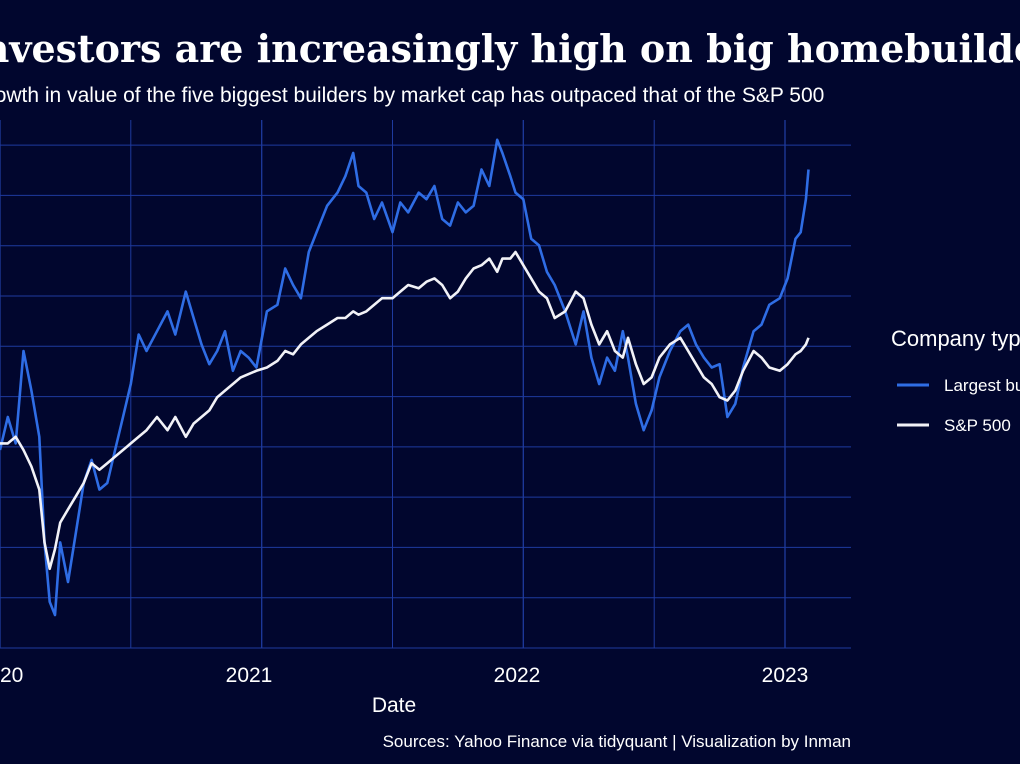 This screenshot has height=764, width=1020. What do you see at coordinates (977, 425) in the screenshot?
I see `legend-label-sp500: S&P 500` at bounding box center [977, 425].